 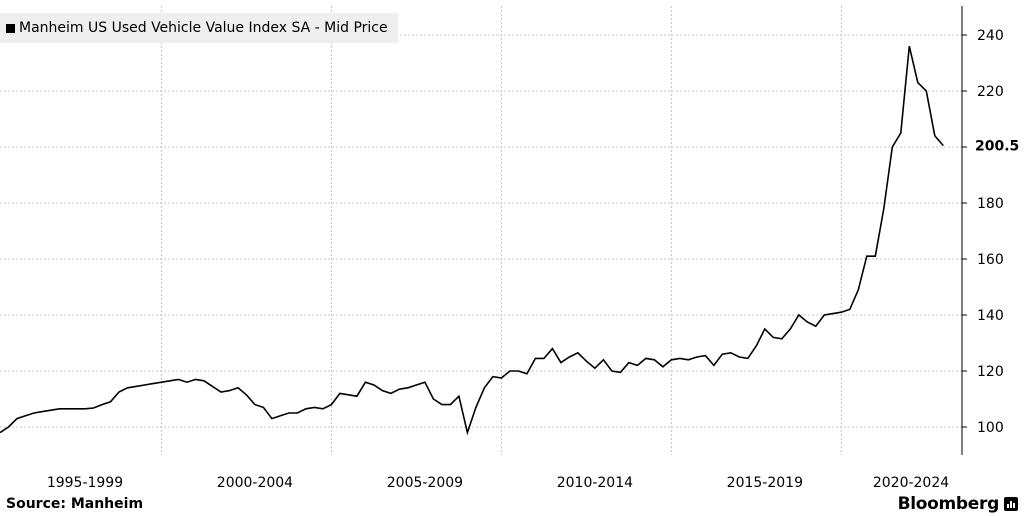 I want to click on xtick-label-0: 1995-1999, so click(x=85, y=483).